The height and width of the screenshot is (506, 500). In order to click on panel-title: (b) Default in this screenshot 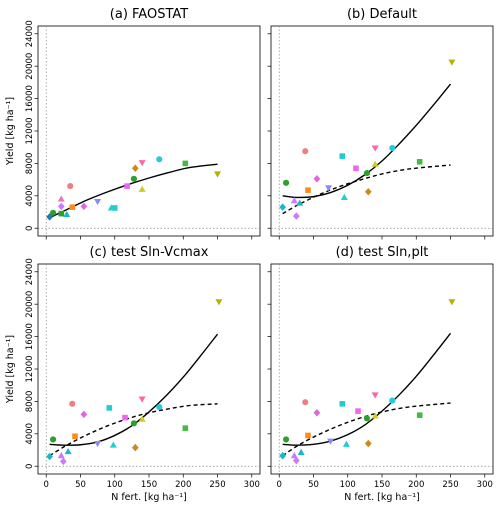, I will do `click(382, 14)`.